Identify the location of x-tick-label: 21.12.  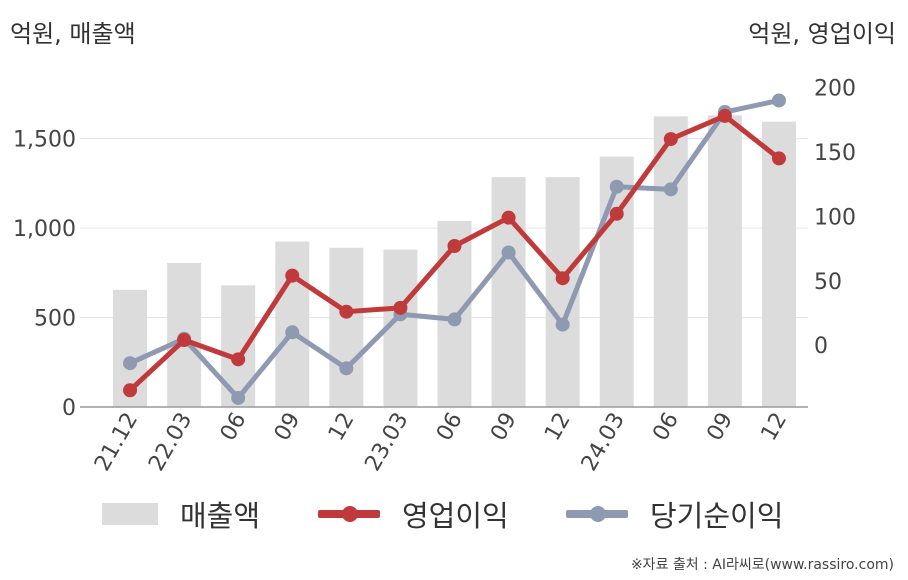
(116, 442).